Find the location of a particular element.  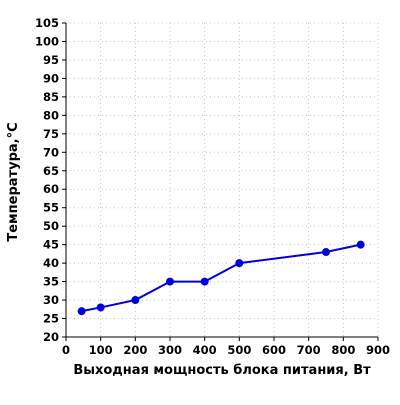

series-line is located at coordinates (221, 278).